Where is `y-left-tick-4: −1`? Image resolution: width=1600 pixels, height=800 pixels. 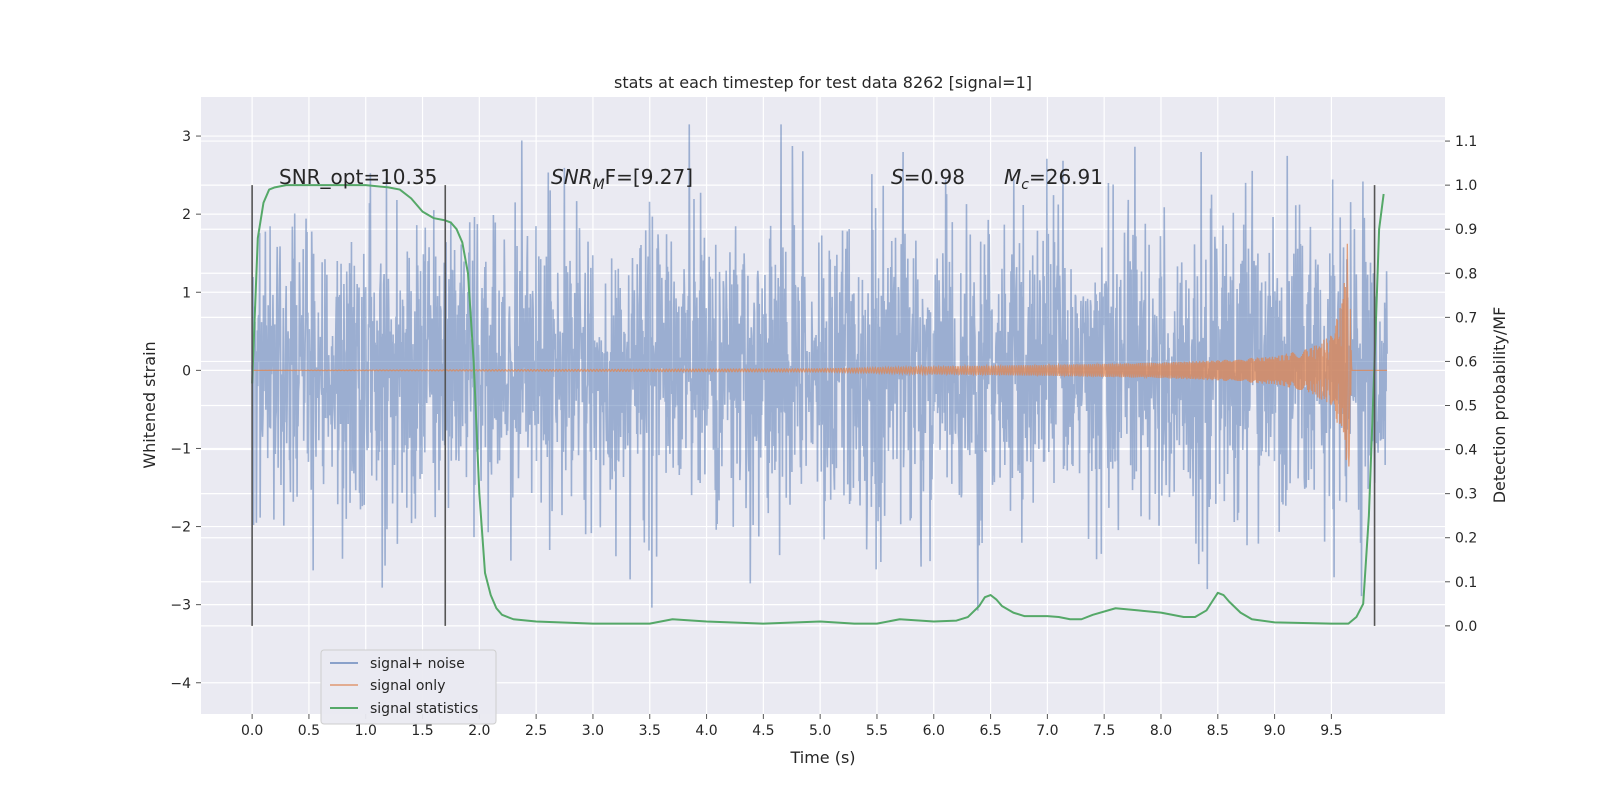
y-left-tick-4: −1 is located at coordinates (180, 449).